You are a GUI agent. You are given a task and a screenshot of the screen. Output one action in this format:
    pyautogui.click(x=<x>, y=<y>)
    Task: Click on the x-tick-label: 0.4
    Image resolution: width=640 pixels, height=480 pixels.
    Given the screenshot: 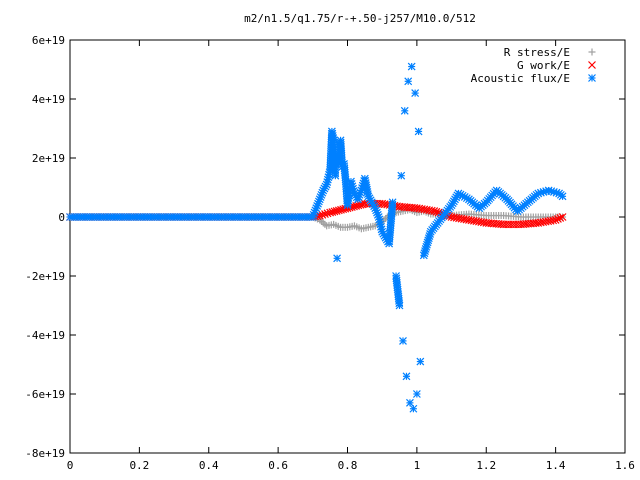 What is the action you would take?
    pyautogui.click(x=209, y=465)
    